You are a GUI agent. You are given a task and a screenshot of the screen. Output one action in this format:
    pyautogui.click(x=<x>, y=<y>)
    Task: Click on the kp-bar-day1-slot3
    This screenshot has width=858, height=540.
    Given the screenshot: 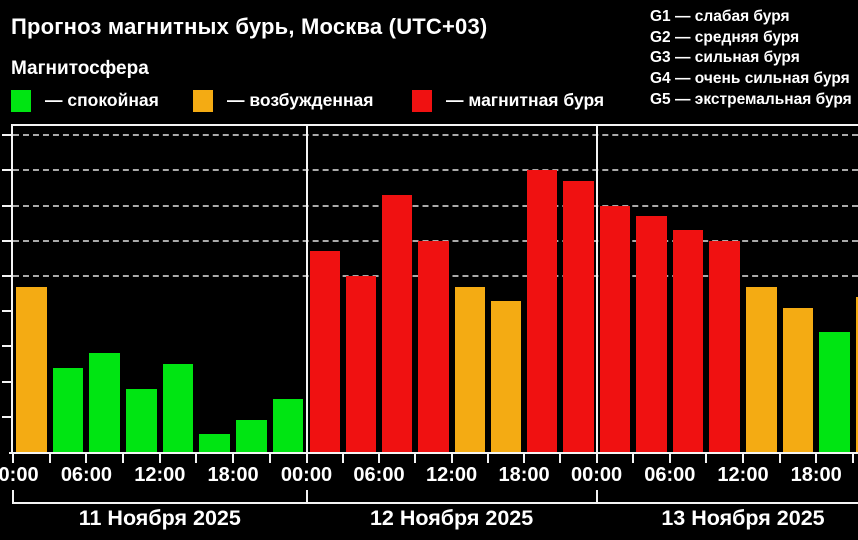 What is the action you would take?
    pyautogui.click(x=105, y=402)
    